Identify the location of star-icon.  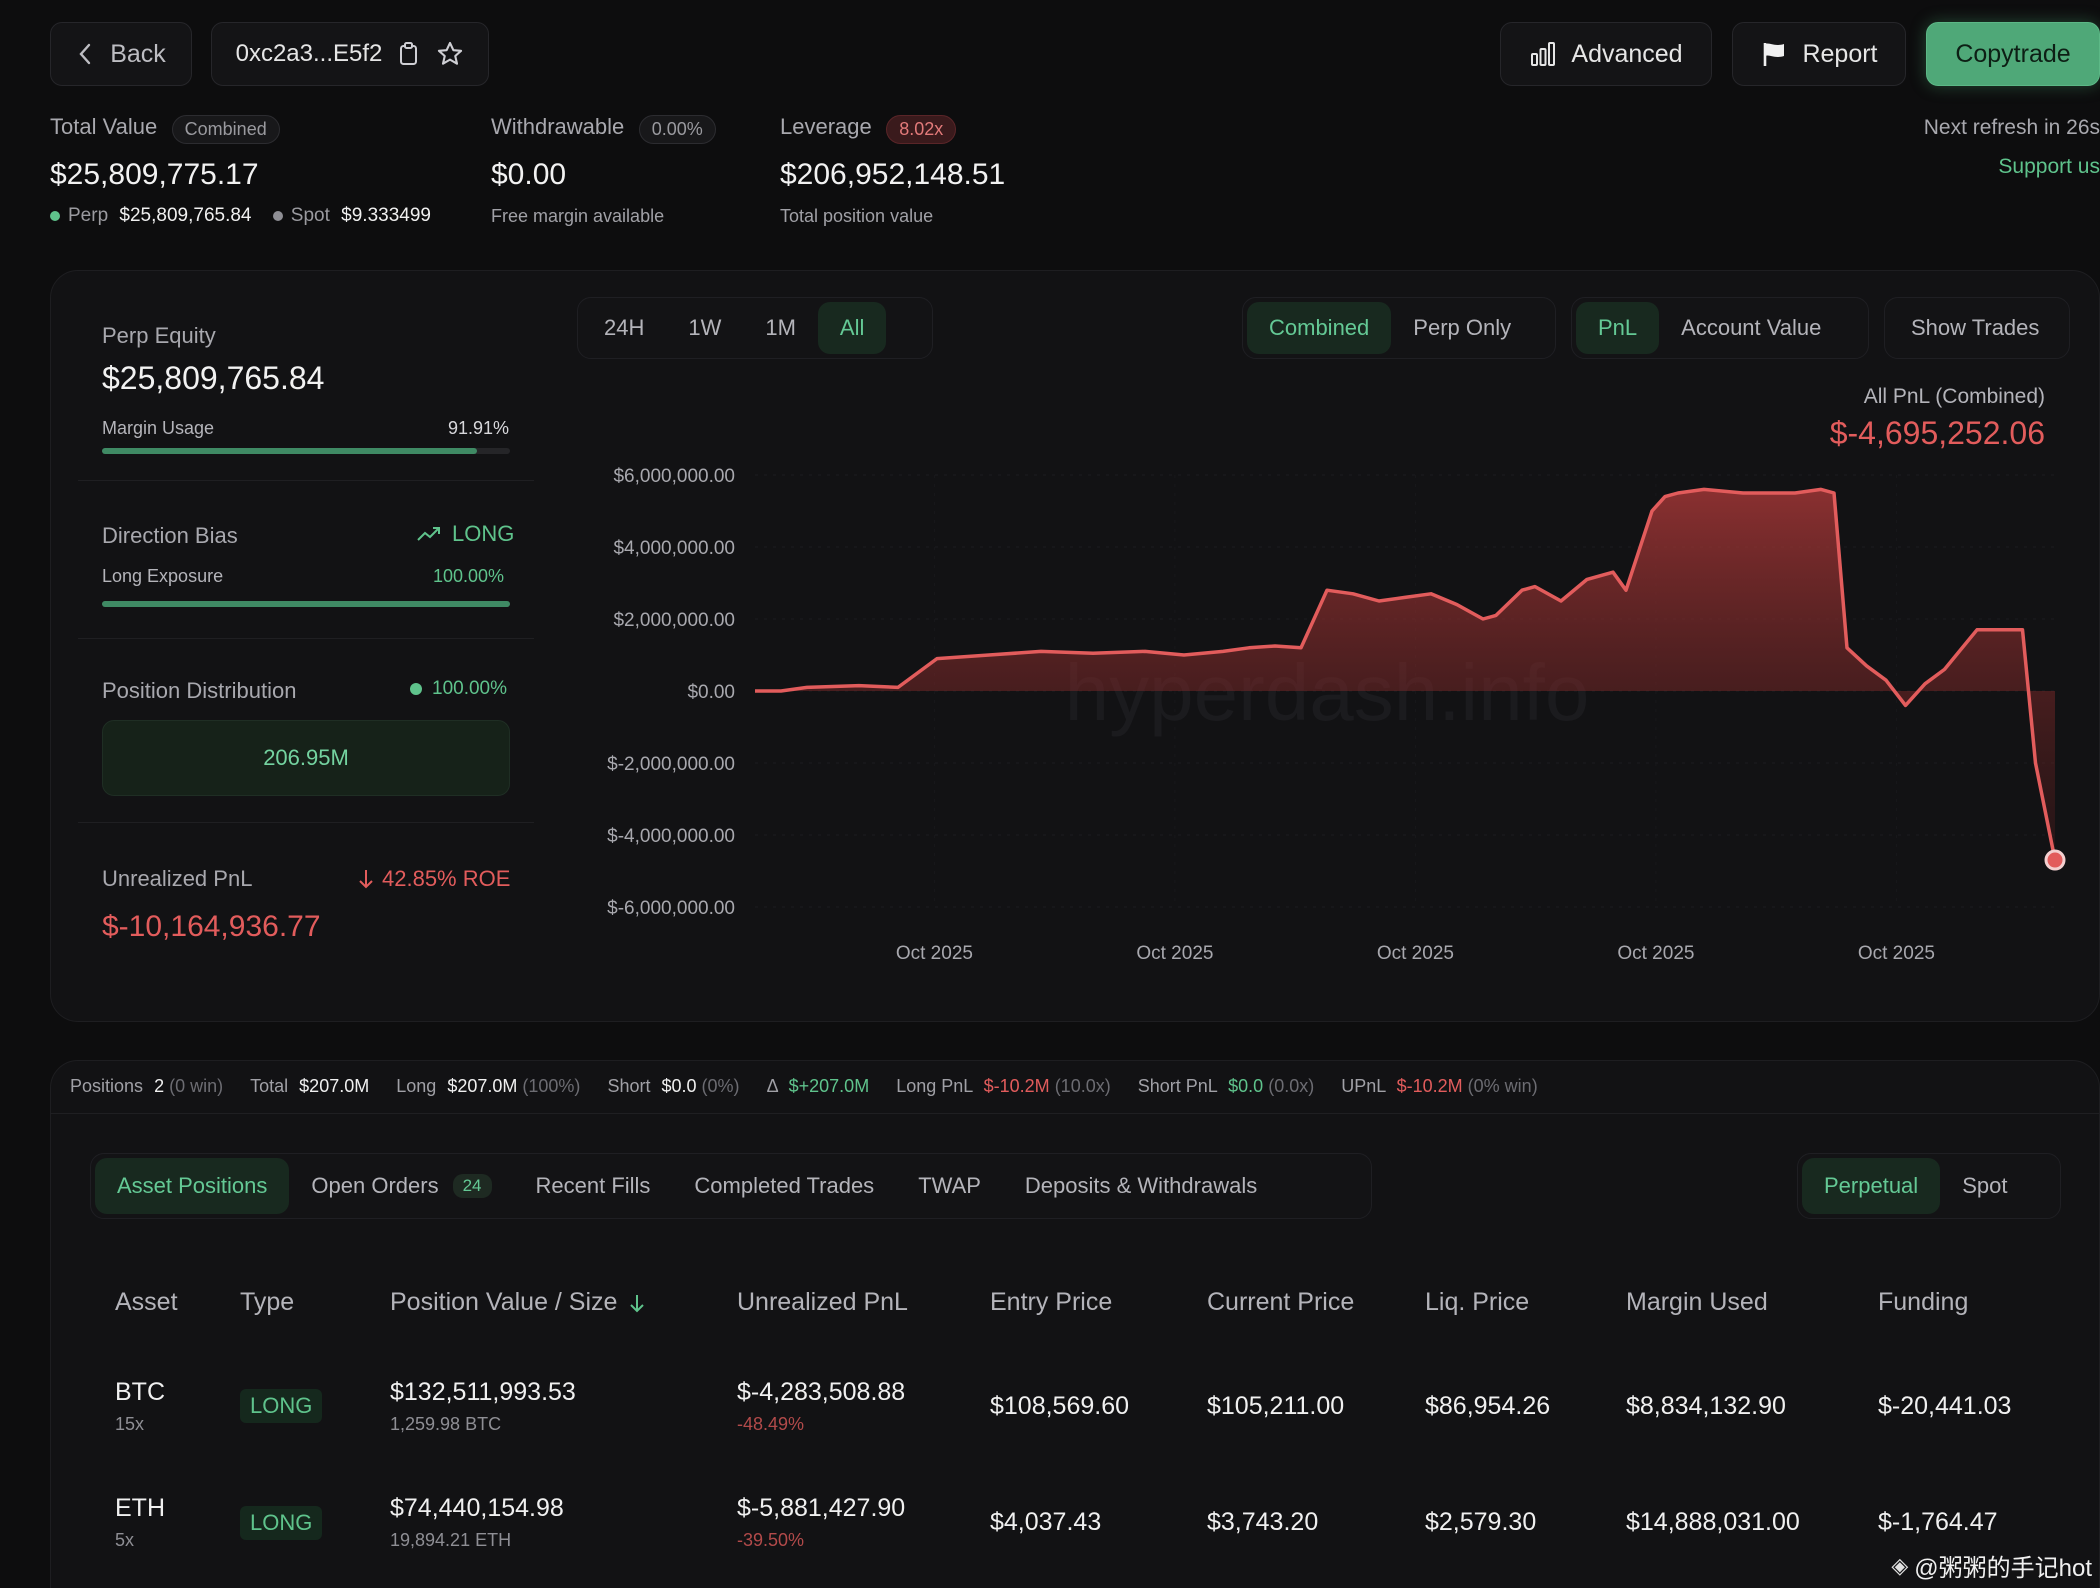
(450, 54).